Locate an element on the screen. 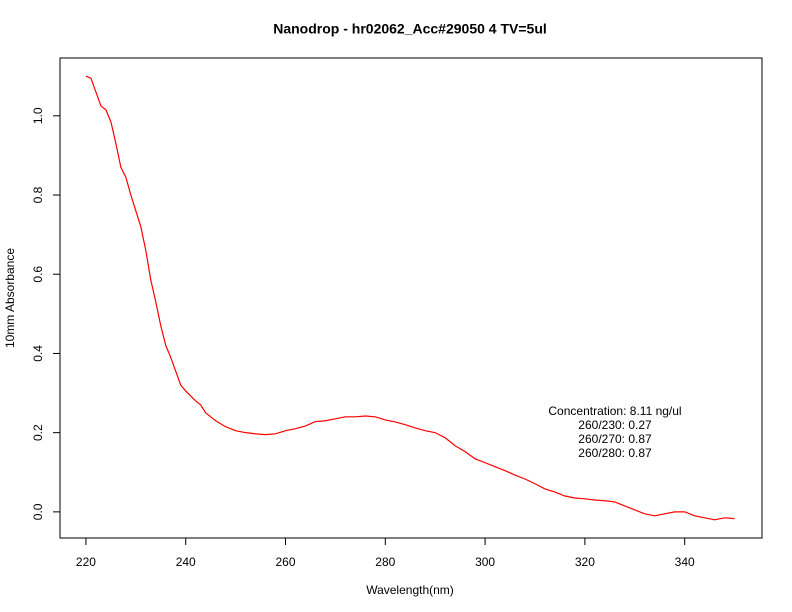 This screenshot has height=612, width=792. x-tick-label: 320 is located at coordinates (585, 562).